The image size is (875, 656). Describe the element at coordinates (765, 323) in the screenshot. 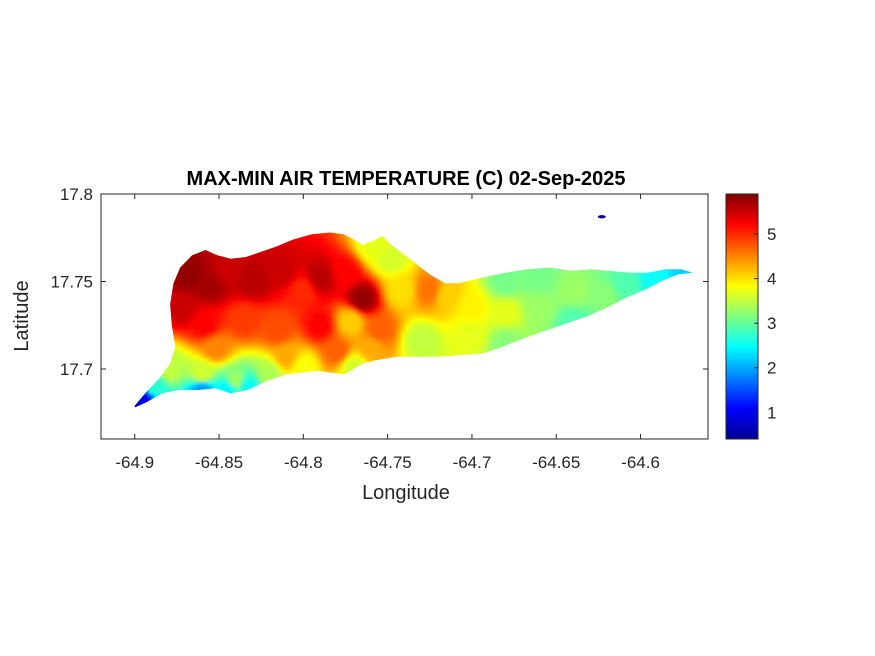

I see `colorbar-ticks: 1 2 3 4 5` at that location.